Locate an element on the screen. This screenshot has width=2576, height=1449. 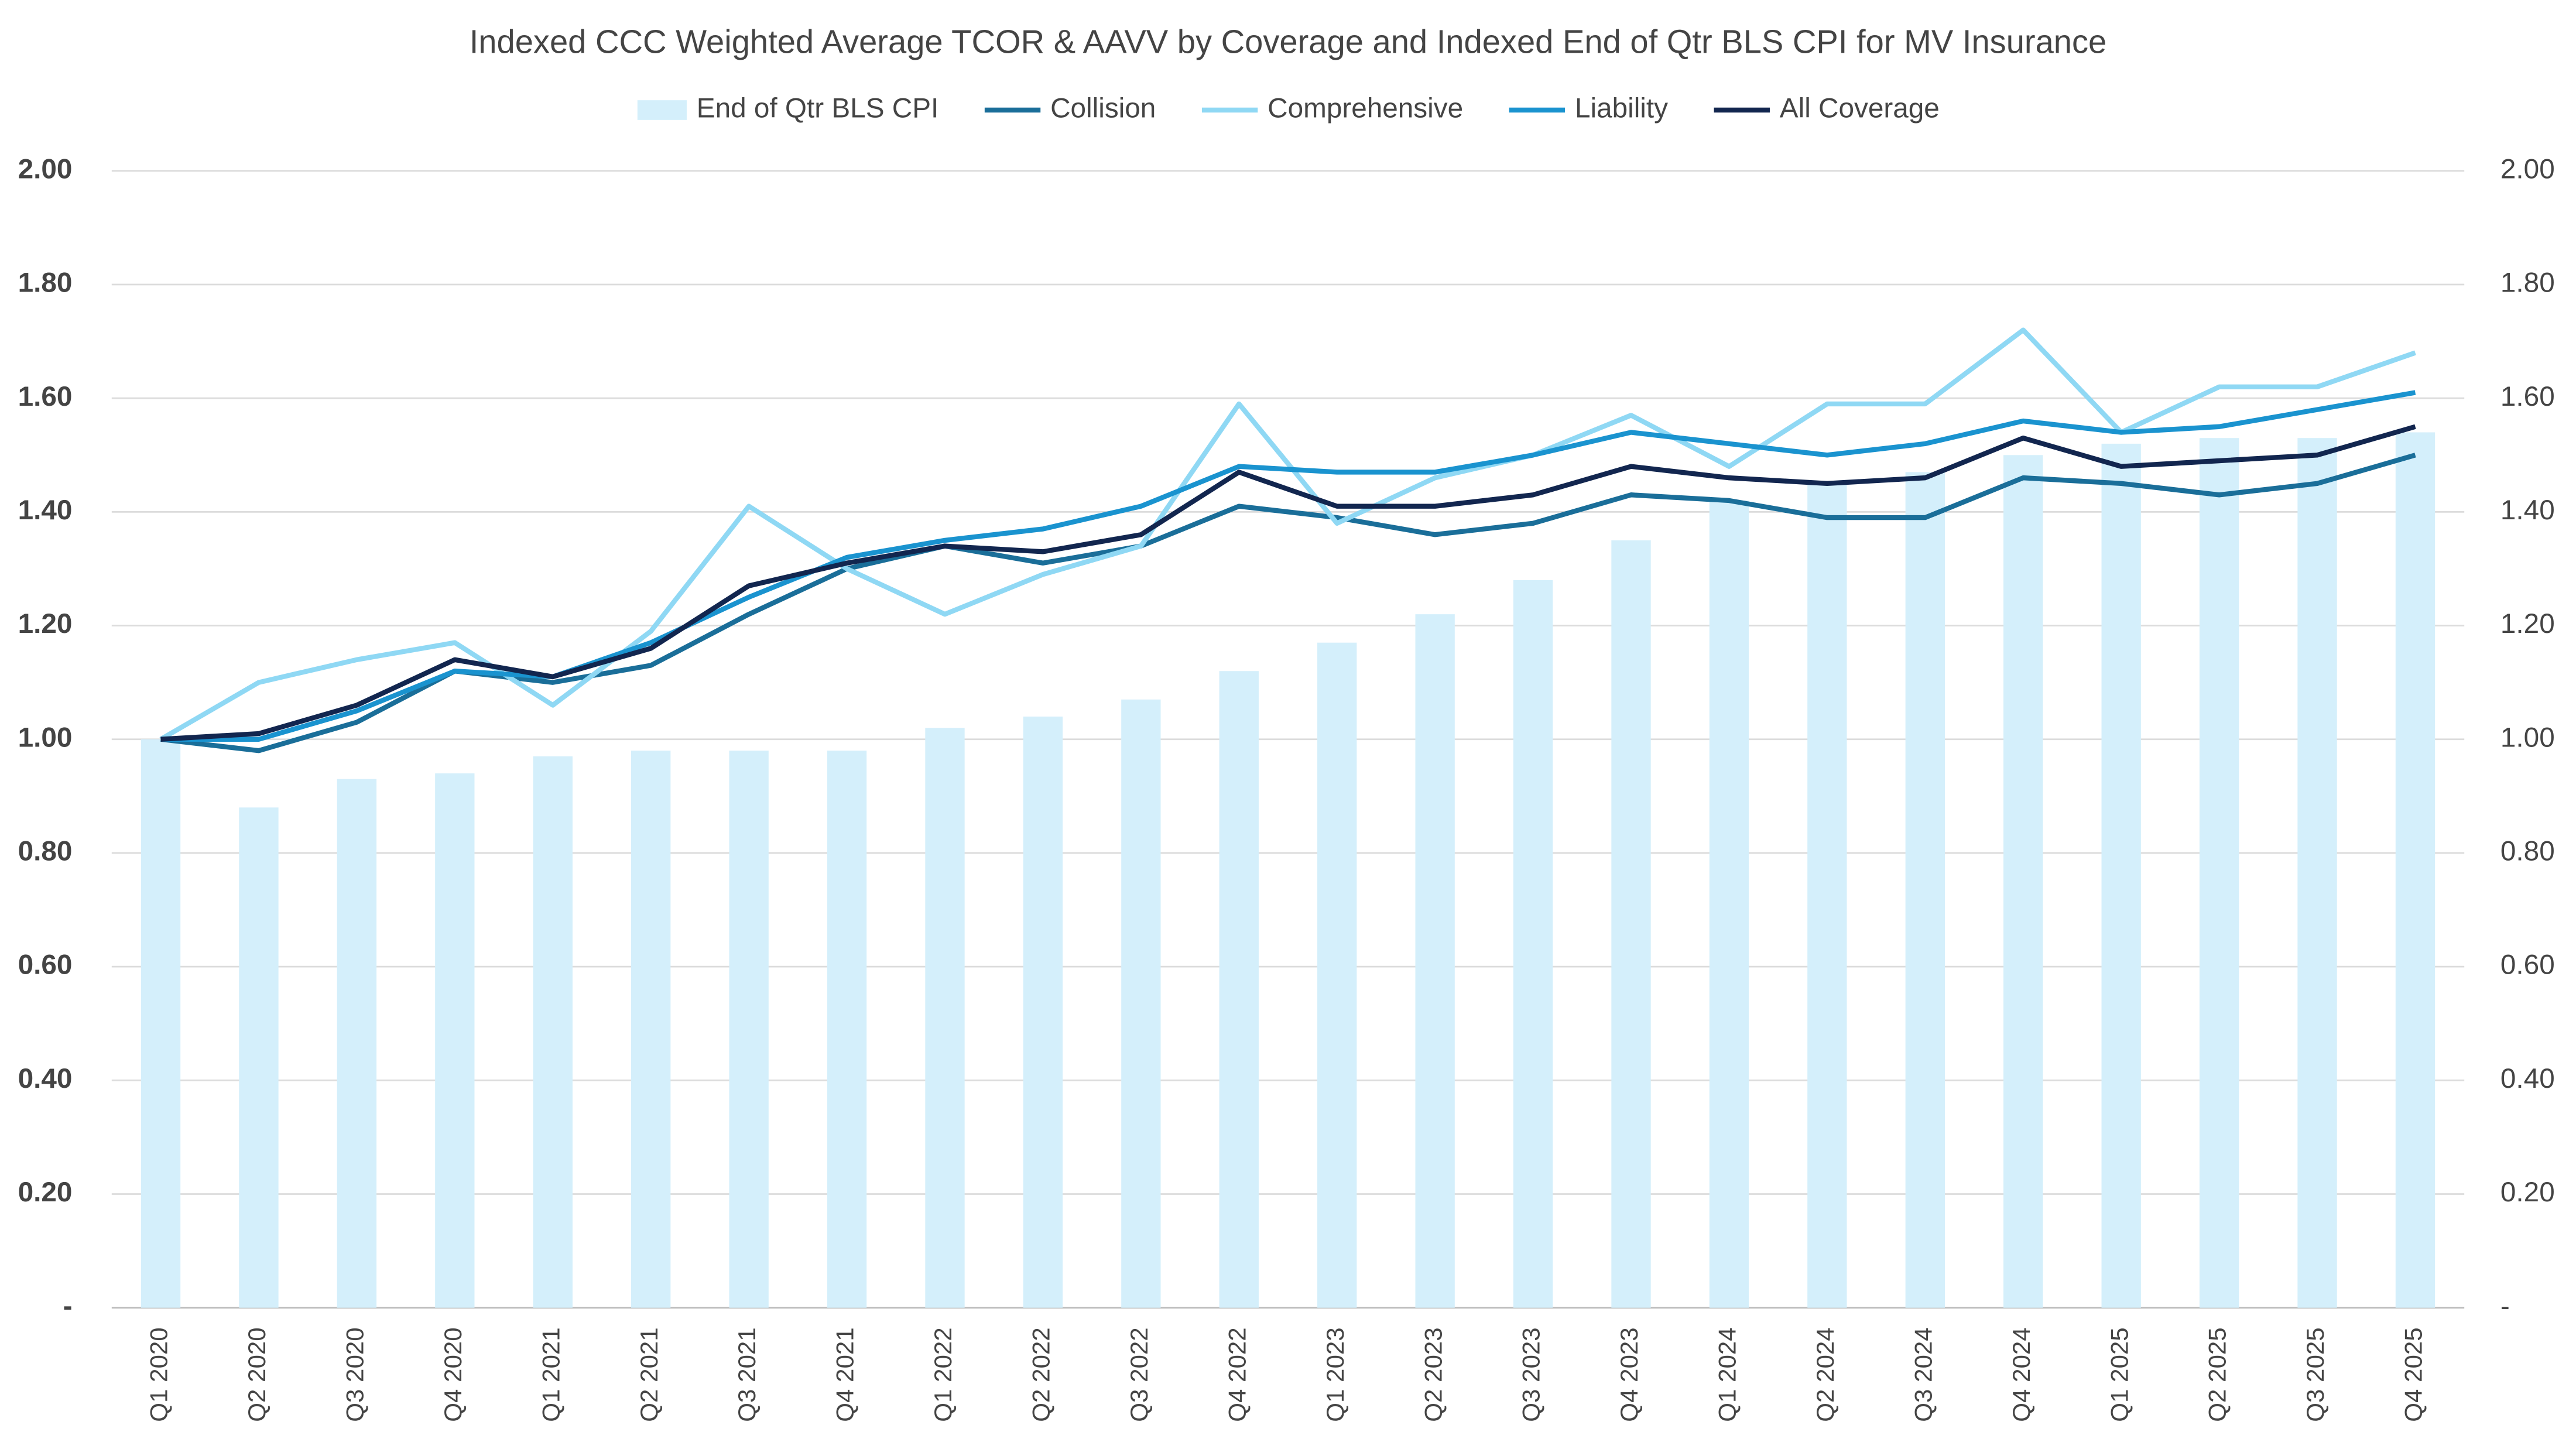
y2-tick-label: 1.80 is located at coordinates (2527, 283).